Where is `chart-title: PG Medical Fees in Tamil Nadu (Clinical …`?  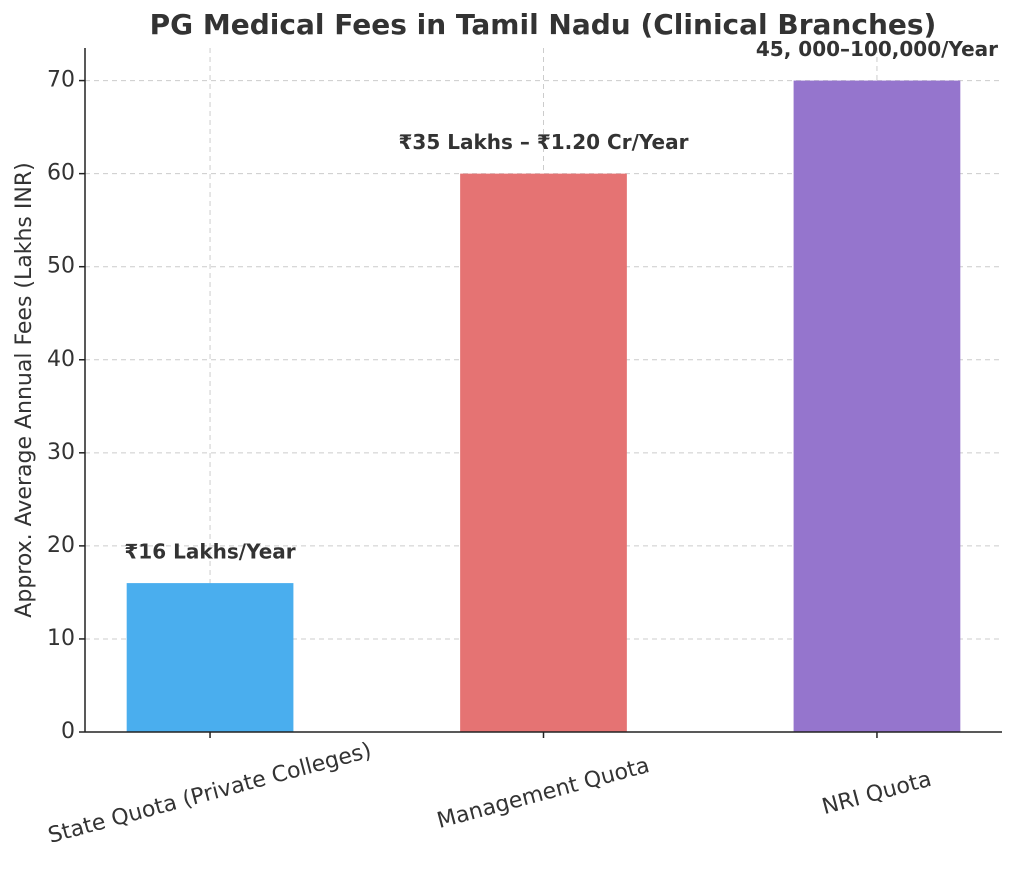 chart-title: PG Medical Fees in Tamil Nadu (Clinical … is located at coordinates (543, 24).